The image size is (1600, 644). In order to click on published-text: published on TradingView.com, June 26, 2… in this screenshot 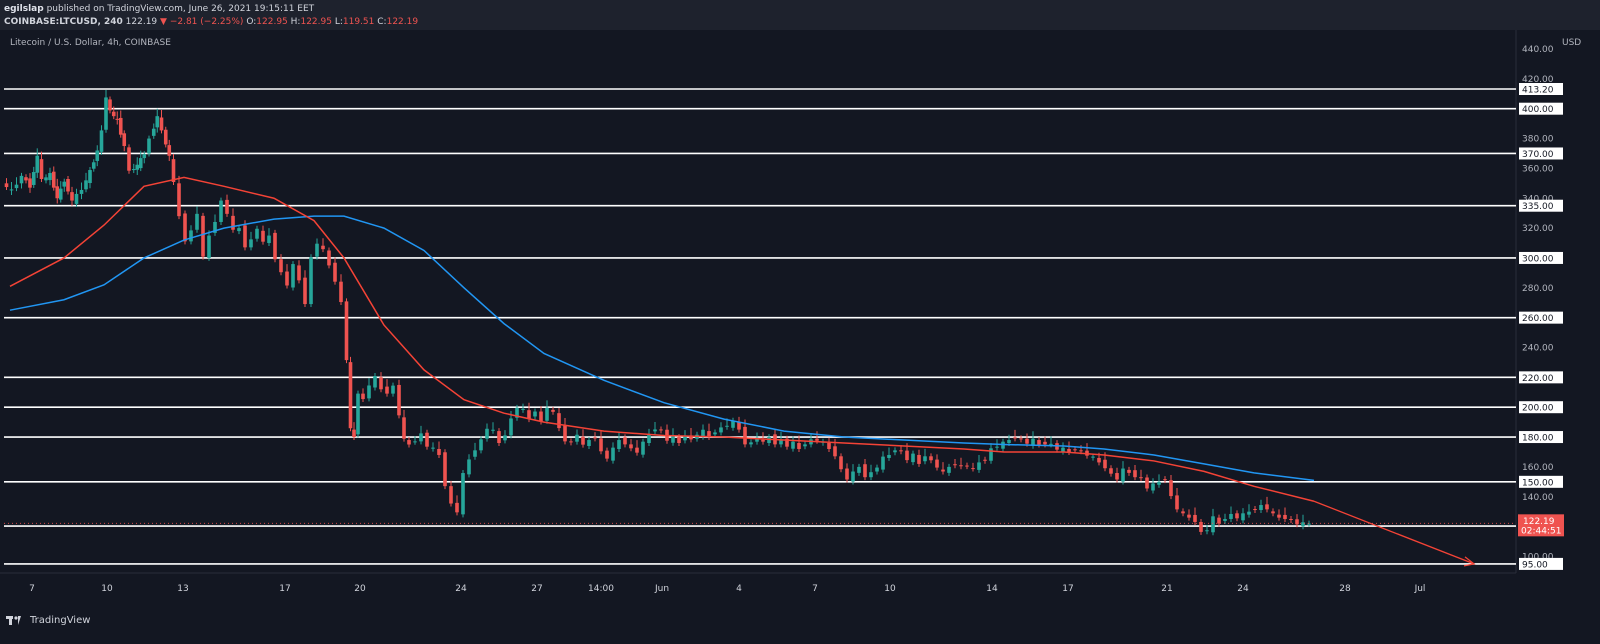, I will do `click(180, 9)`.